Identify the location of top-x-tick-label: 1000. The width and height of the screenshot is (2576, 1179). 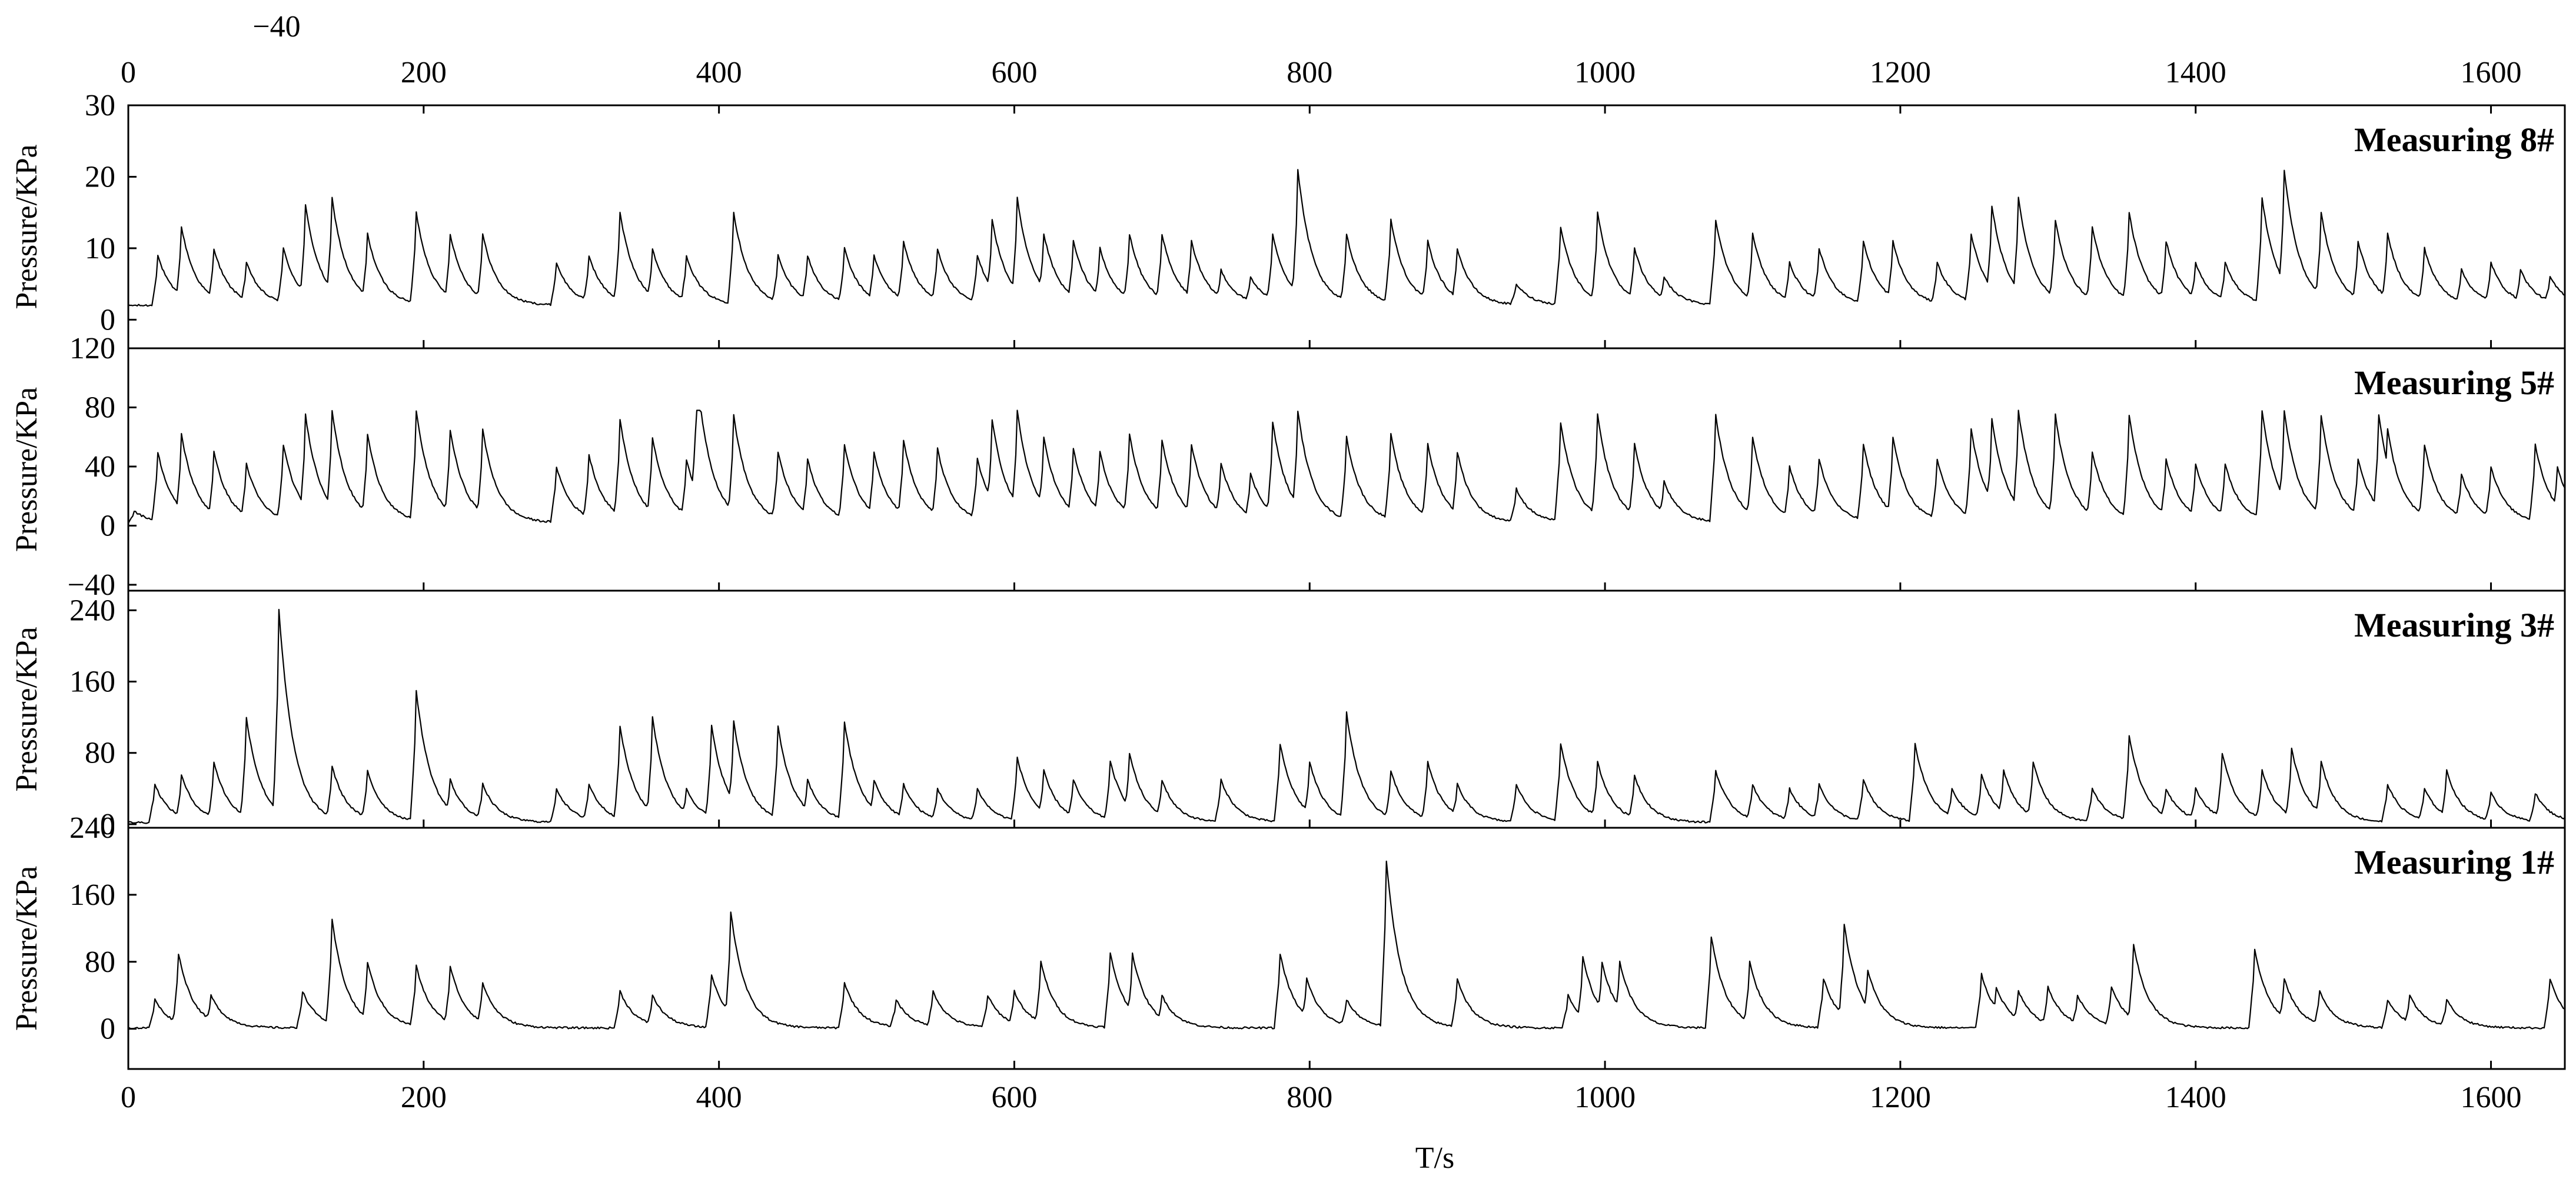
(1605, 72).